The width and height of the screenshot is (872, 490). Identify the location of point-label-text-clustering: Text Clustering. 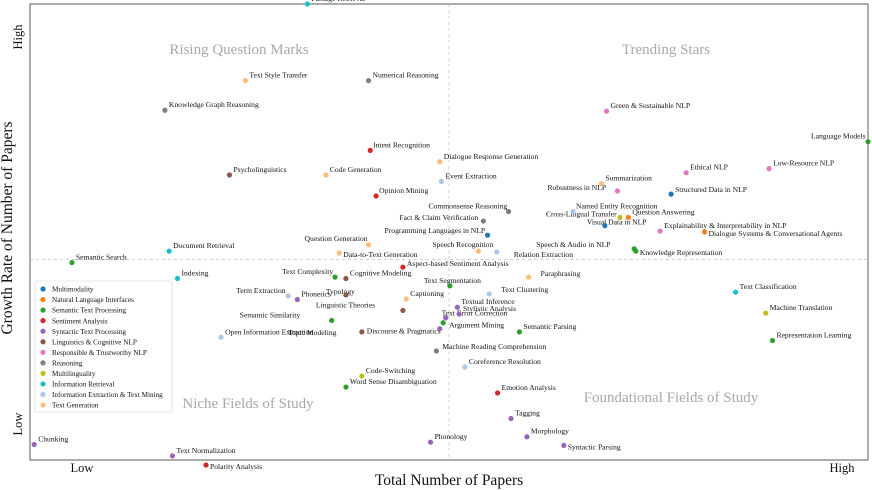
(524, 289).